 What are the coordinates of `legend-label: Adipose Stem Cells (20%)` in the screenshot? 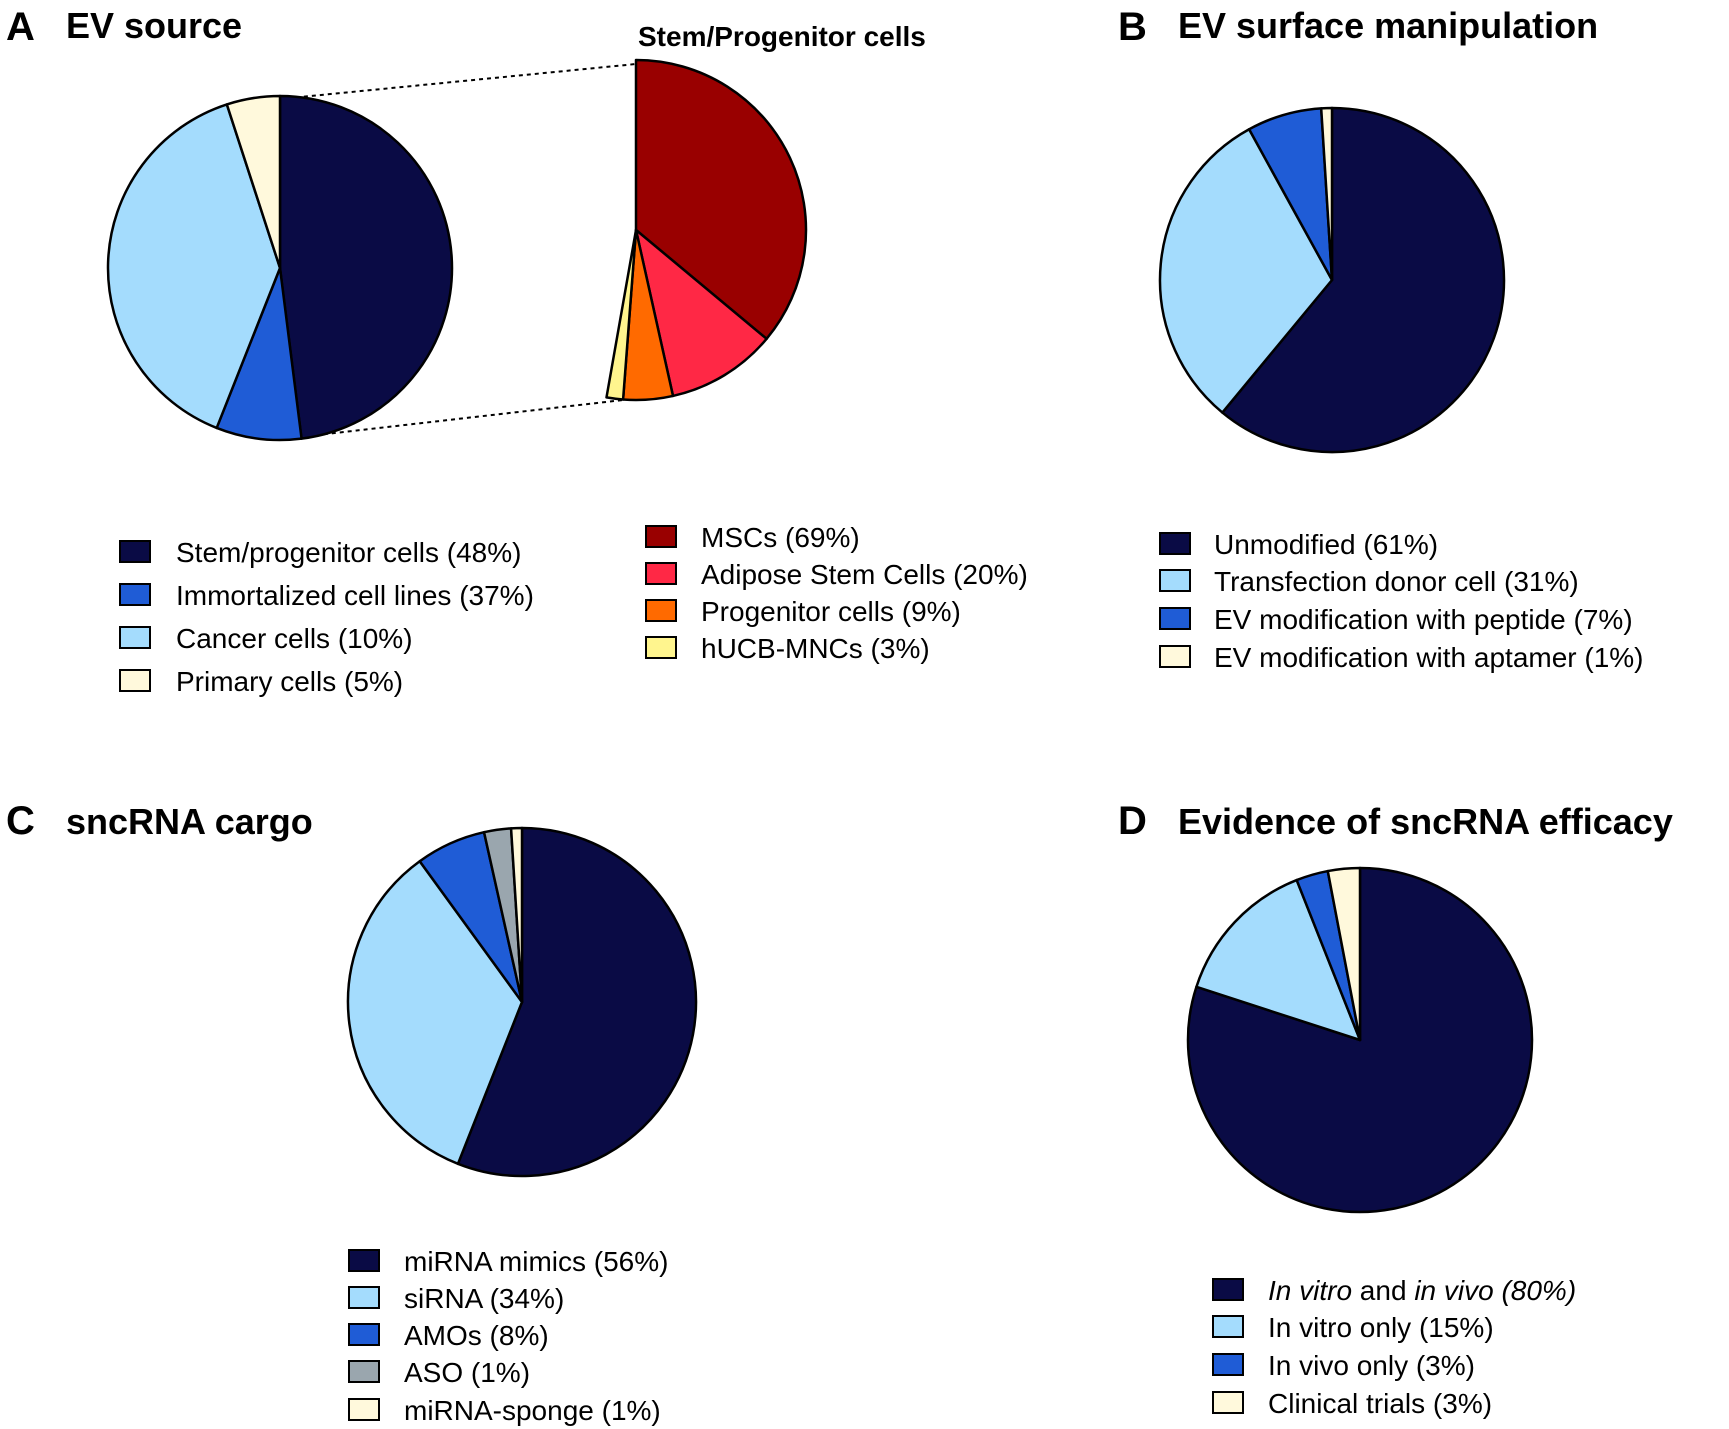 It's located at (864, 574).